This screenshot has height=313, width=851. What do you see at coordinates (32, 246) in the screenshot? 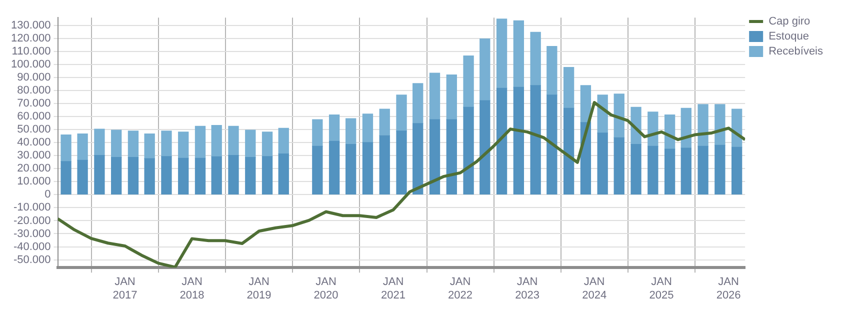
I see `y-tick-label: -40.000` at bounding box center [32, 246].